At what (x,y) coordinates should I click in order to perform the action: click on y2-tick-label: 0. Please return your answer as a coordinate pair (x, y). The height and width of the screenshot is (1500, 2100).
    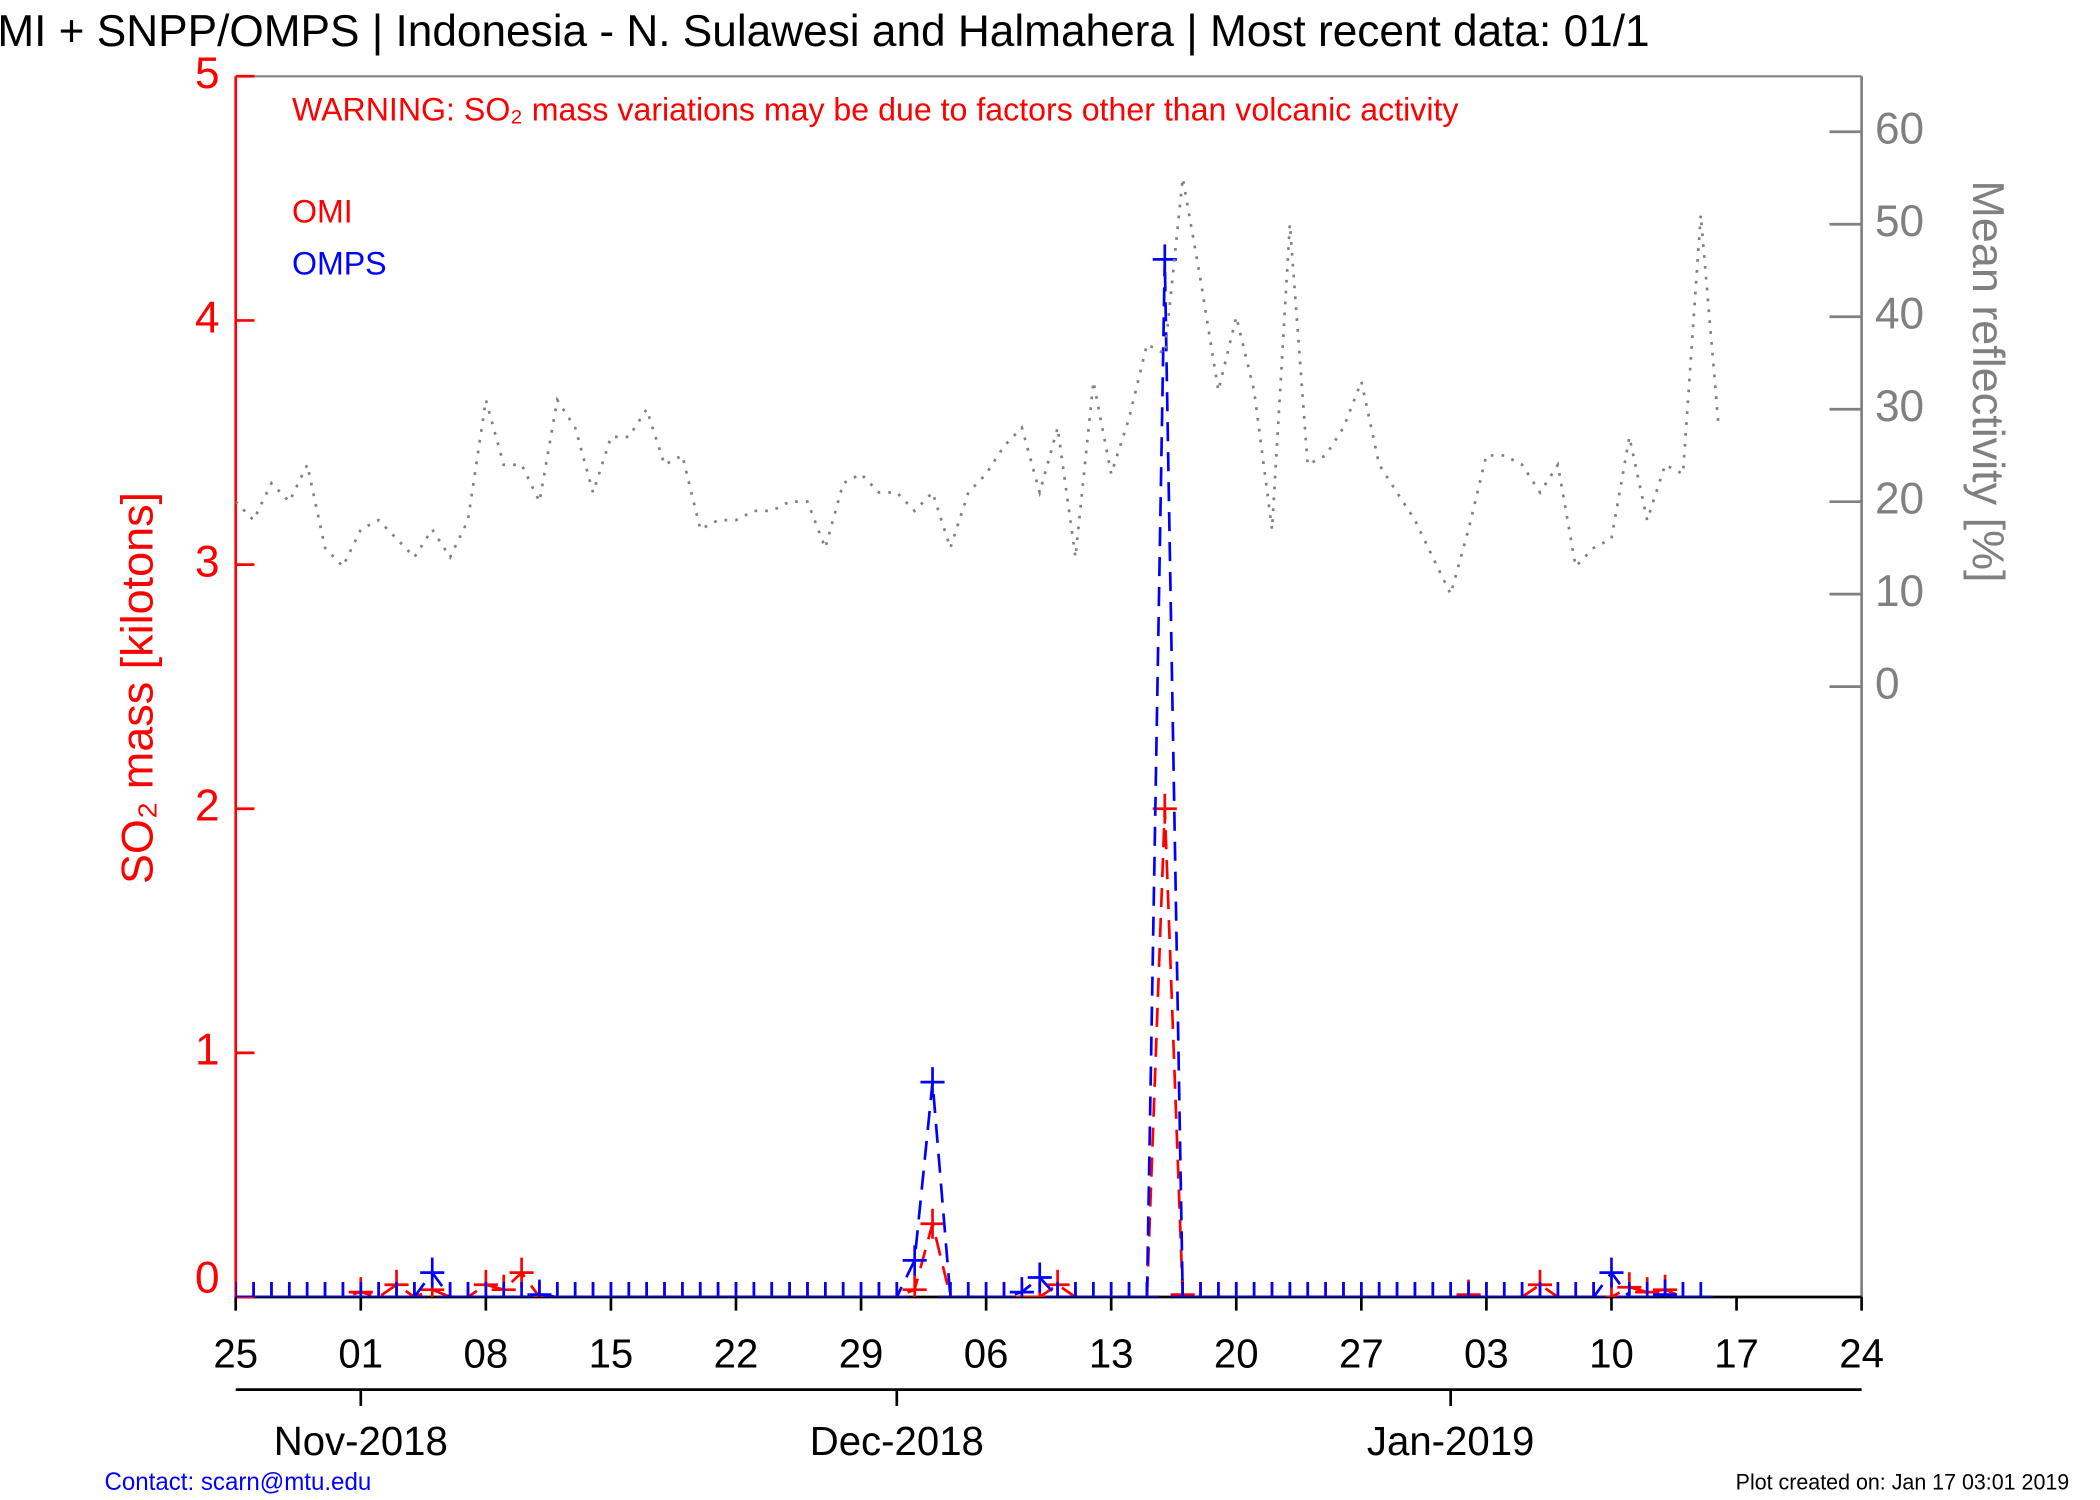
    Looking at the image, I should click on (1887, 683).